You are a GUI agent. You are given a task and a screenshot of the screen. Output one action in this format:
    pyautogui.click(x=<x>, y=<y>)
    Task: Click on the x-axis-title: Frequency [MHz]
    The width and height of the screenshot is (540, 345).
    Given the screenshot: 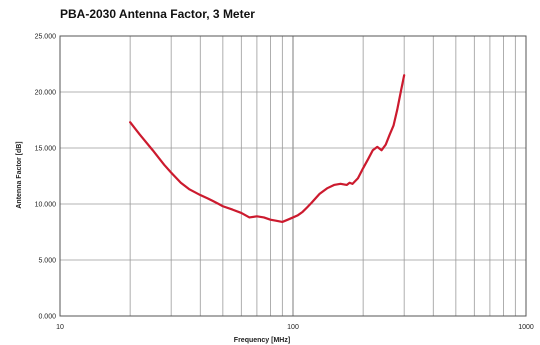 What is the action you would take?
    pyautogui.click(x=262, y=340)
    